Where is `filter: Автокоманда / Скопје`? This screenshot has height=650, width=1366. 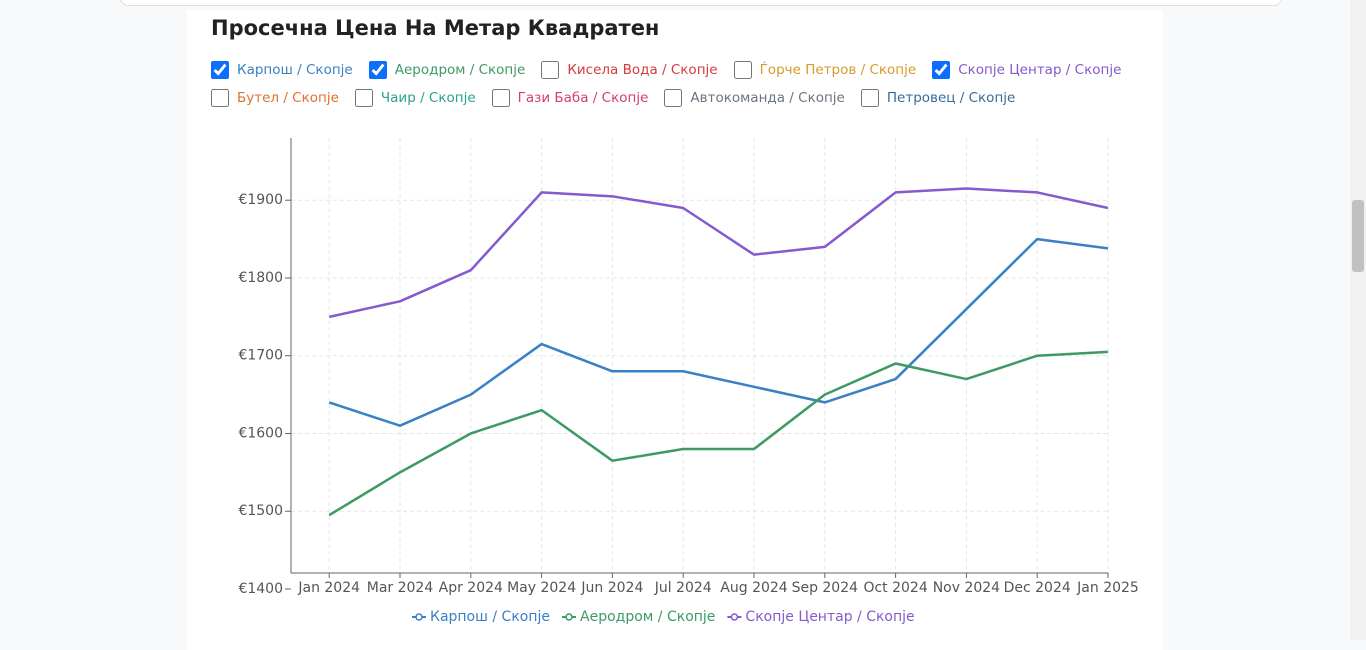
filter: Автокоманда / Скопје is located at coordinates (754, 98).